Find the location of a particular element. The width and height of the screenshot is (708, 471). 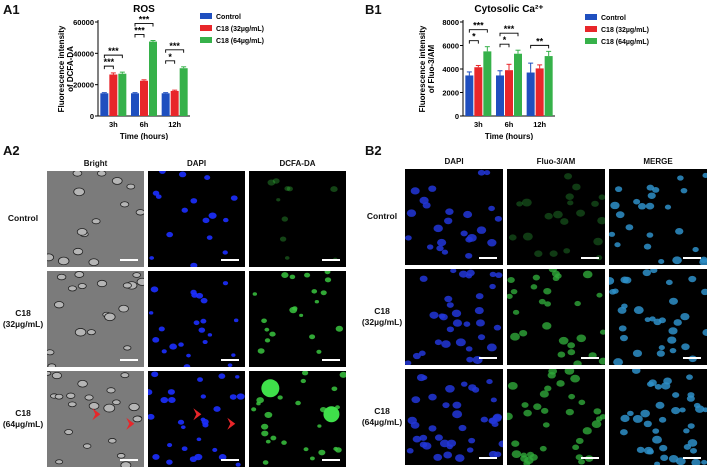

significance-label: *** is located at coordinates (144, 19).